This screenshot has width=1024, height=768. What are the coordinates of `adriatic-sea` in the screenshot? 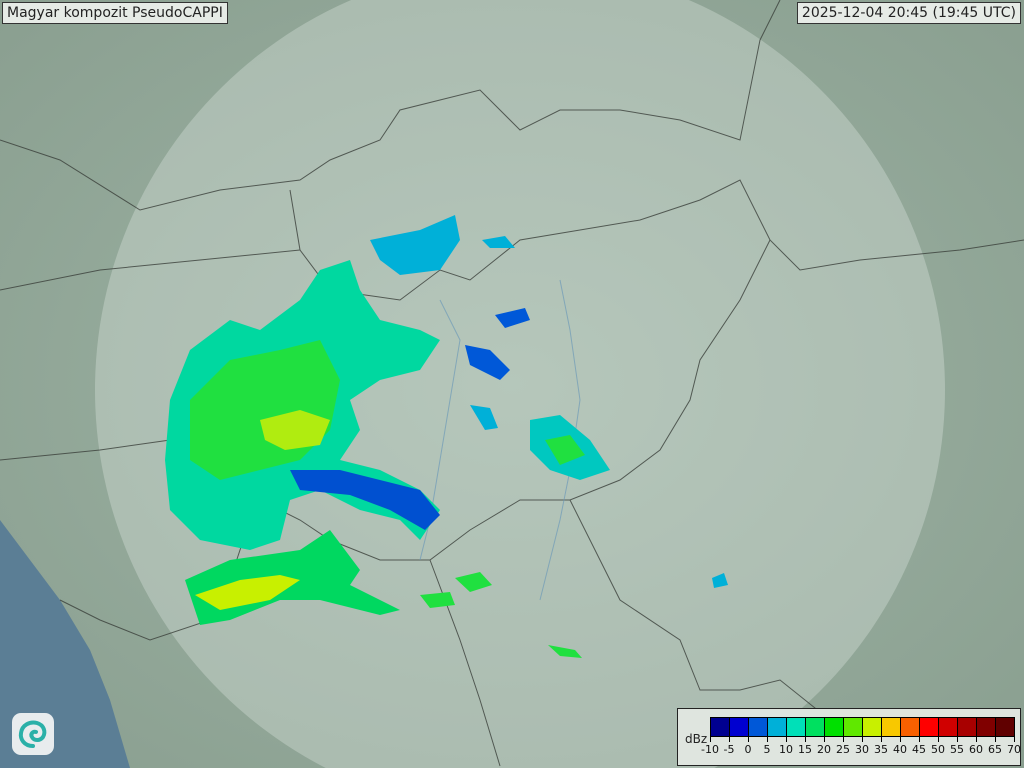 It's located at (65, 644).